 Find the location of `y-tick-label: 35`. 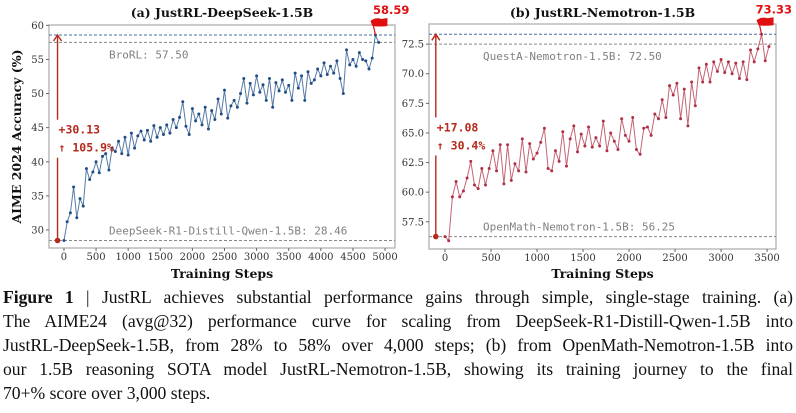

y-tick-label: 35 is located at coordinates (37, 196).